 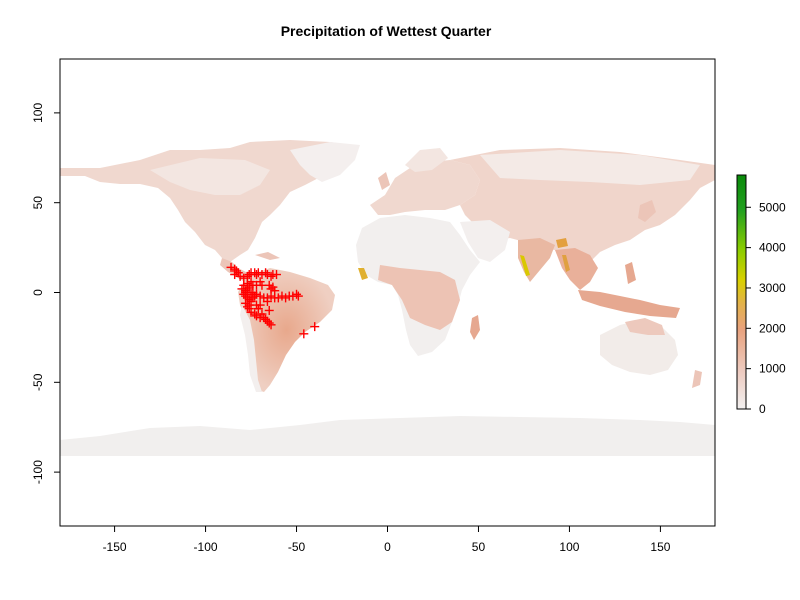 I want to click on x-tick-label: -50, so click(x=297, y=547).